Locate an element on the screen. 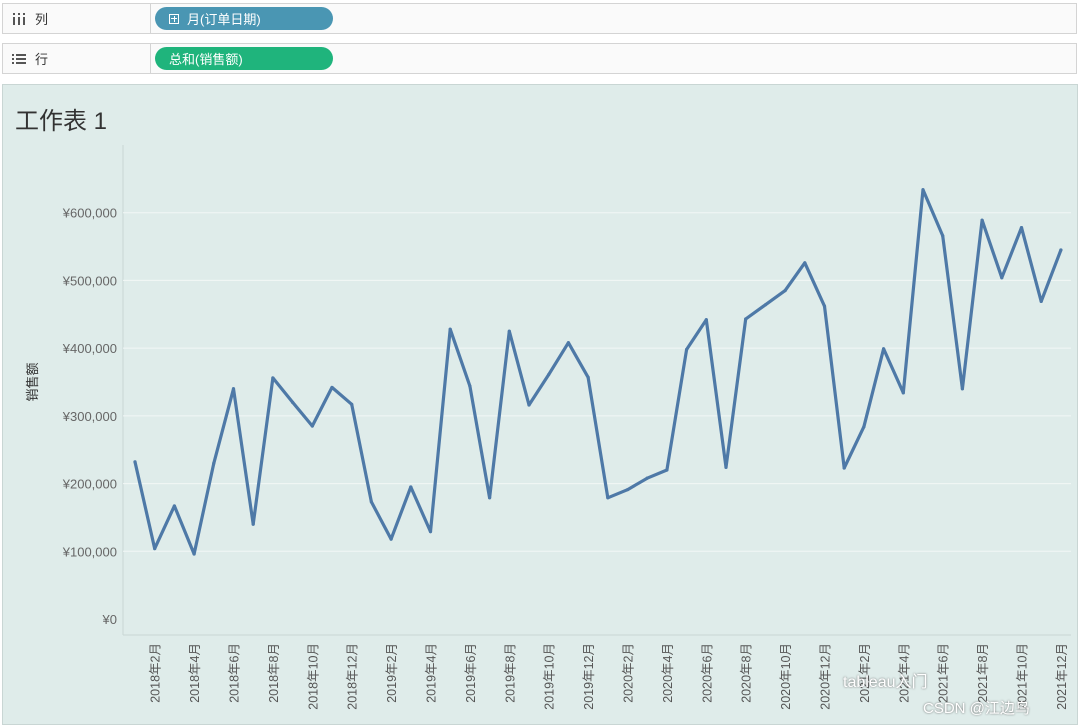 The width and height of the screenshot is (1080, 727). x-tick-label: 2019年8月 is located at coordinates (510, 673).